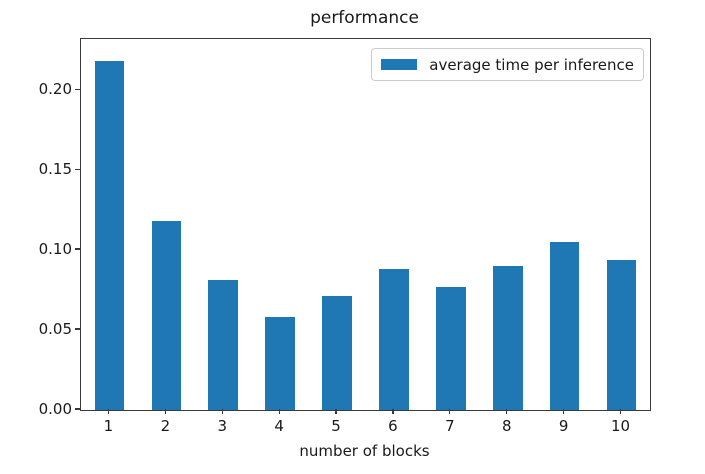  I want to click on chart-title: performance, so click(364, 18).